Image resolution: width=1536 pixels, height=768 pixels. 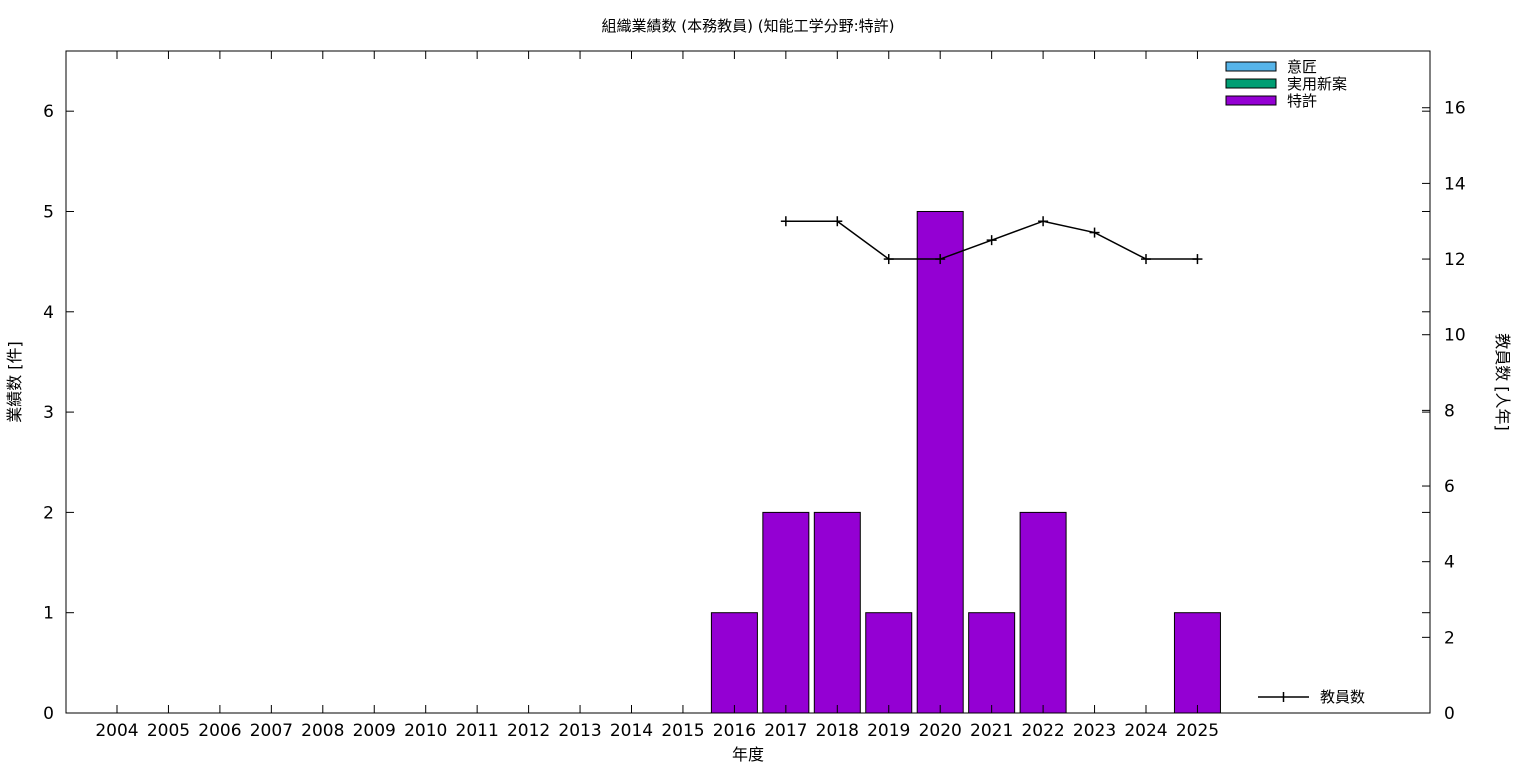 What do you see at coordinates (1449, 487) in the screenshot?
I see `y2-tick-label: 6` at bounding box center [1449, 487].